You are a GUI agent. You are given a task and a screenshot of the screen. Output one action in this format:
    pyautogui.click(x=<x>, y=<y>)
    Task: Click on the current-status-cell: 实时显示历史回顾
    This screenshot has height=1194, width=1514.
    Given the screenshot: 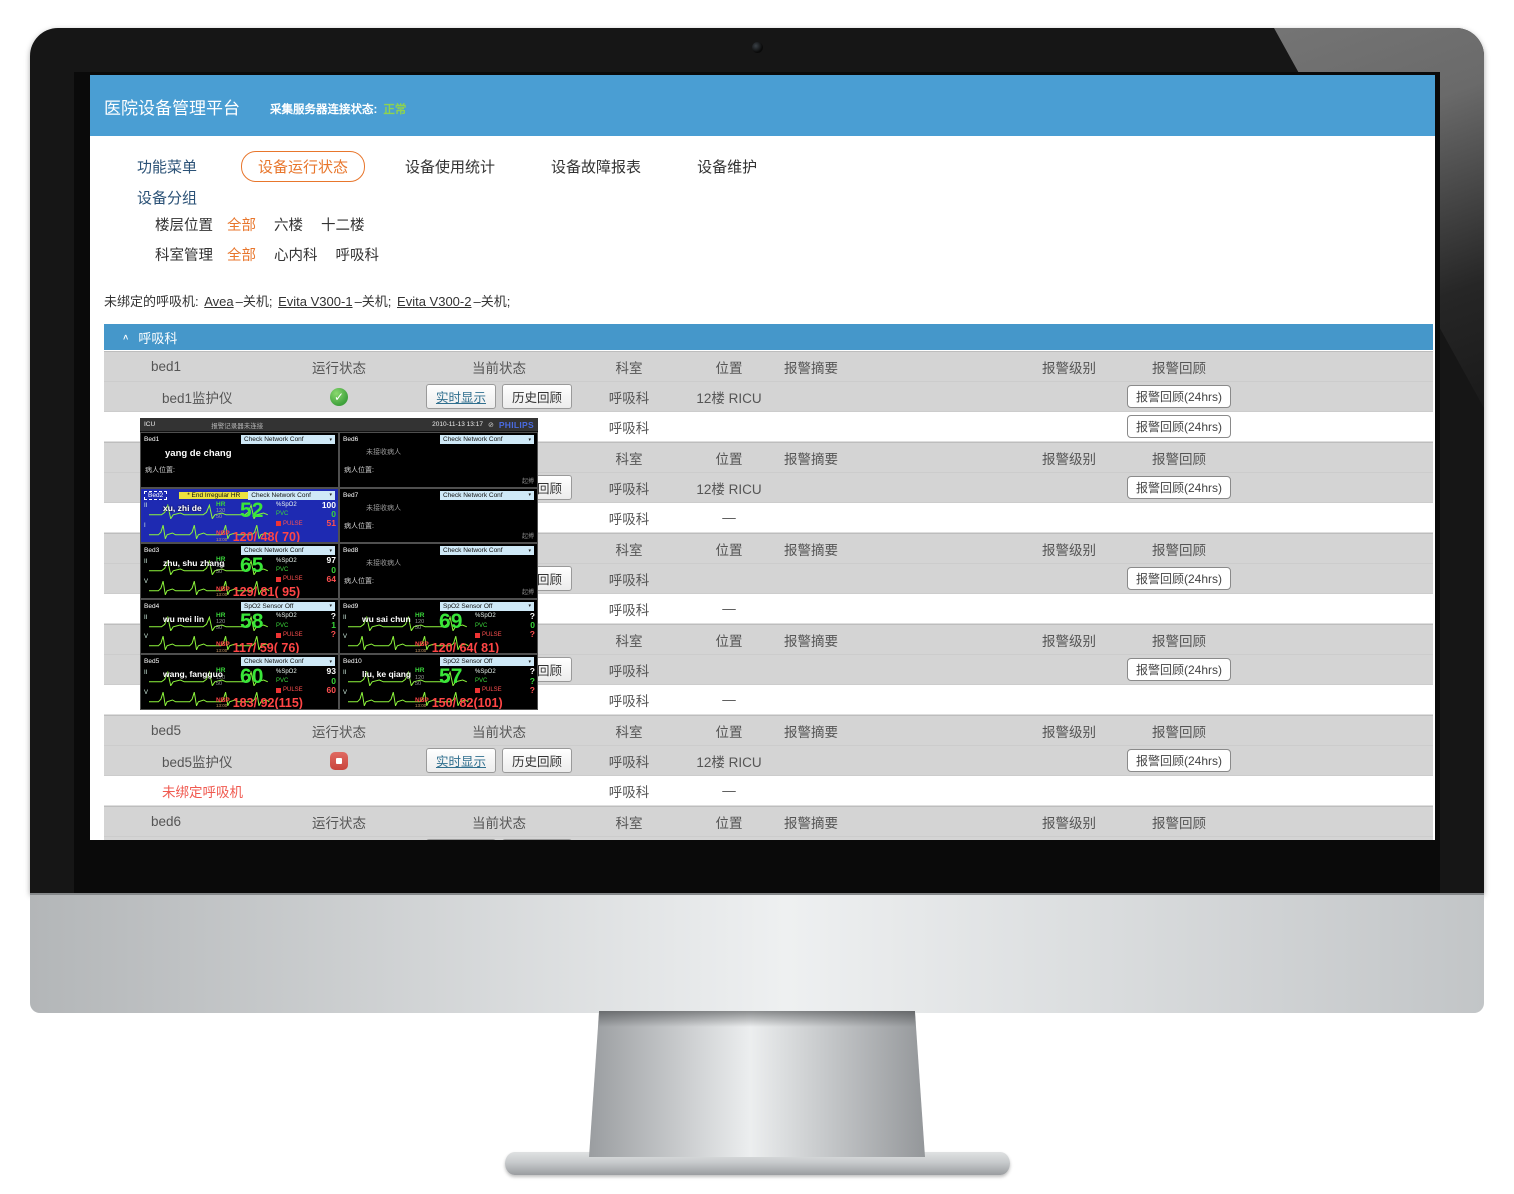 What is the action you would take?
    pyautogui.click(x=499, y=396)
    